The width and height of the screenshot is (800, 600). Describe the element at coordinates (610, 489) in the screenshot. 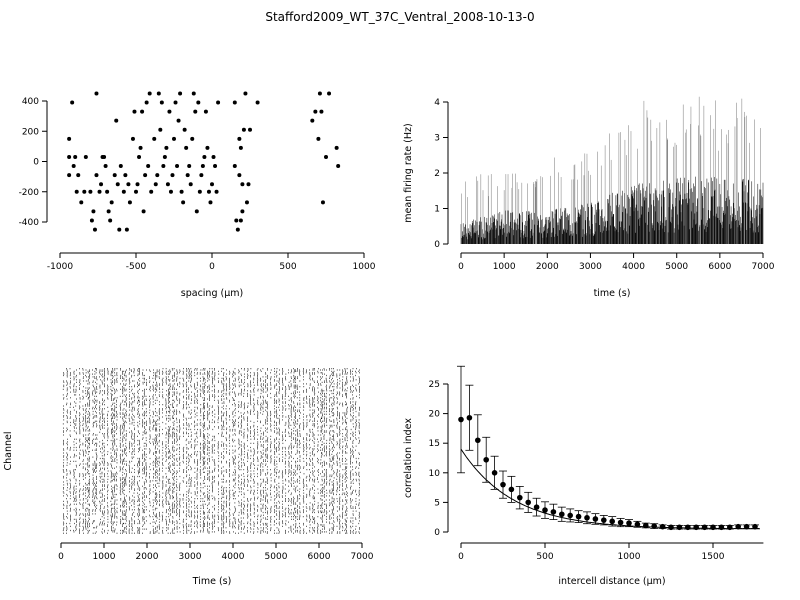

I see `fit-curve` at that location.